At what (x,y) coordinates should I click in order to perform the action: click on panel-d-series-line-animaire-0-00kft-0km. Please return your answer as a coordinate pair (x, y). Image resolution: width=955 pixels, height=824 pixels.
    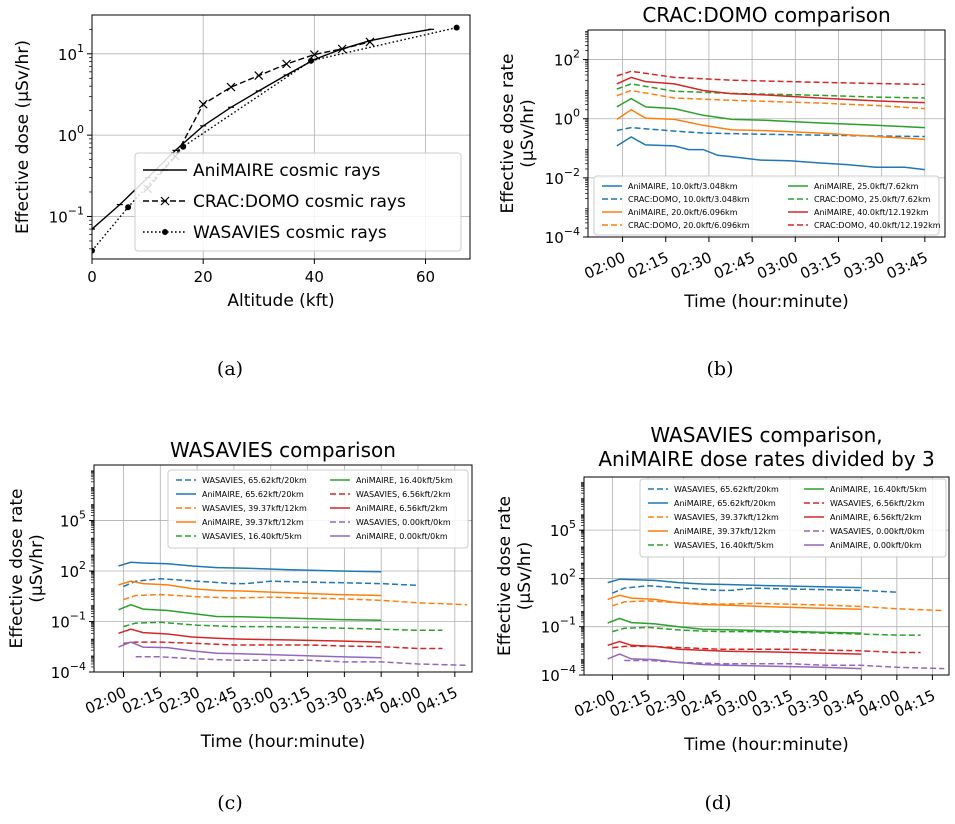
    Looking at the image, I should click on (734, 661).